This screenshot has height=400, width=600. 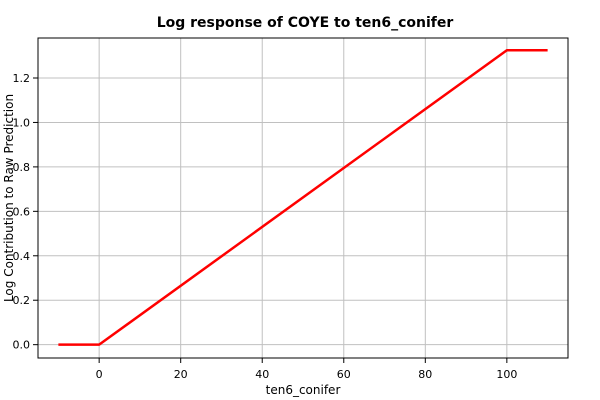 What do you see at coordinates (425, 374) in the screenshot?
I see `x-tick-label: 80` at bounding box center [425, 374].